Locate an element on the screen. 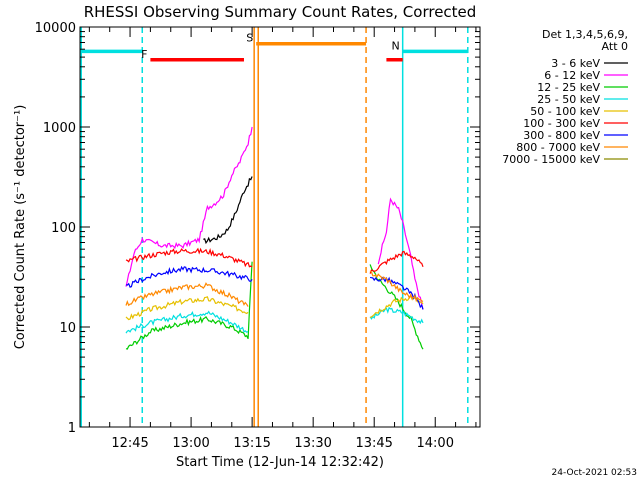  y-tick-label: 10 is located at coordinates (67, 328).